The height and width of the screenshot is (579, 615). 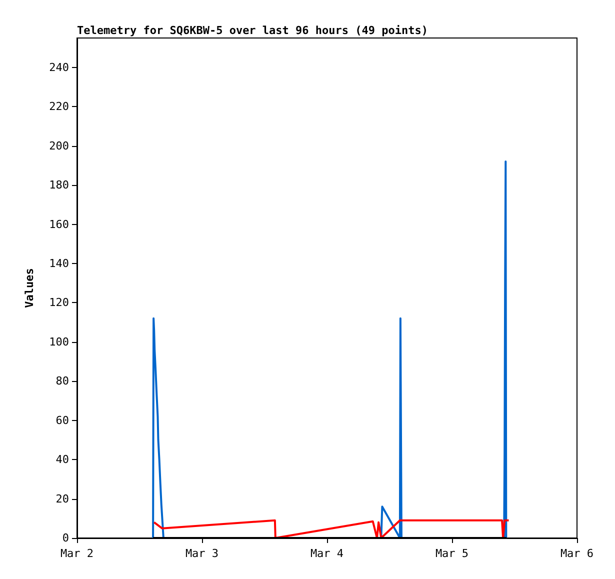 What do you see at coordinates (65, 538) in the screenshot?
I see `y-tick-label: 0` at bounding box center [65, 538].